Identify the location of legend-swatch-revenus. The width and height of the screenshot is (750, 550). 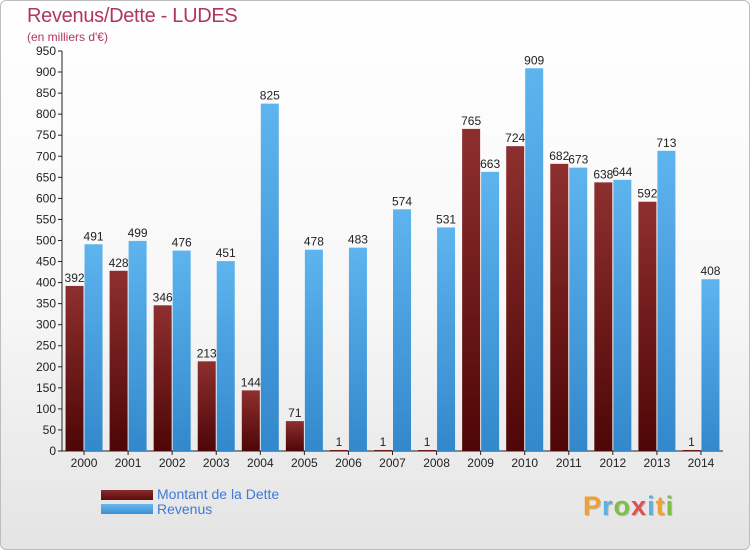
(127, 509).